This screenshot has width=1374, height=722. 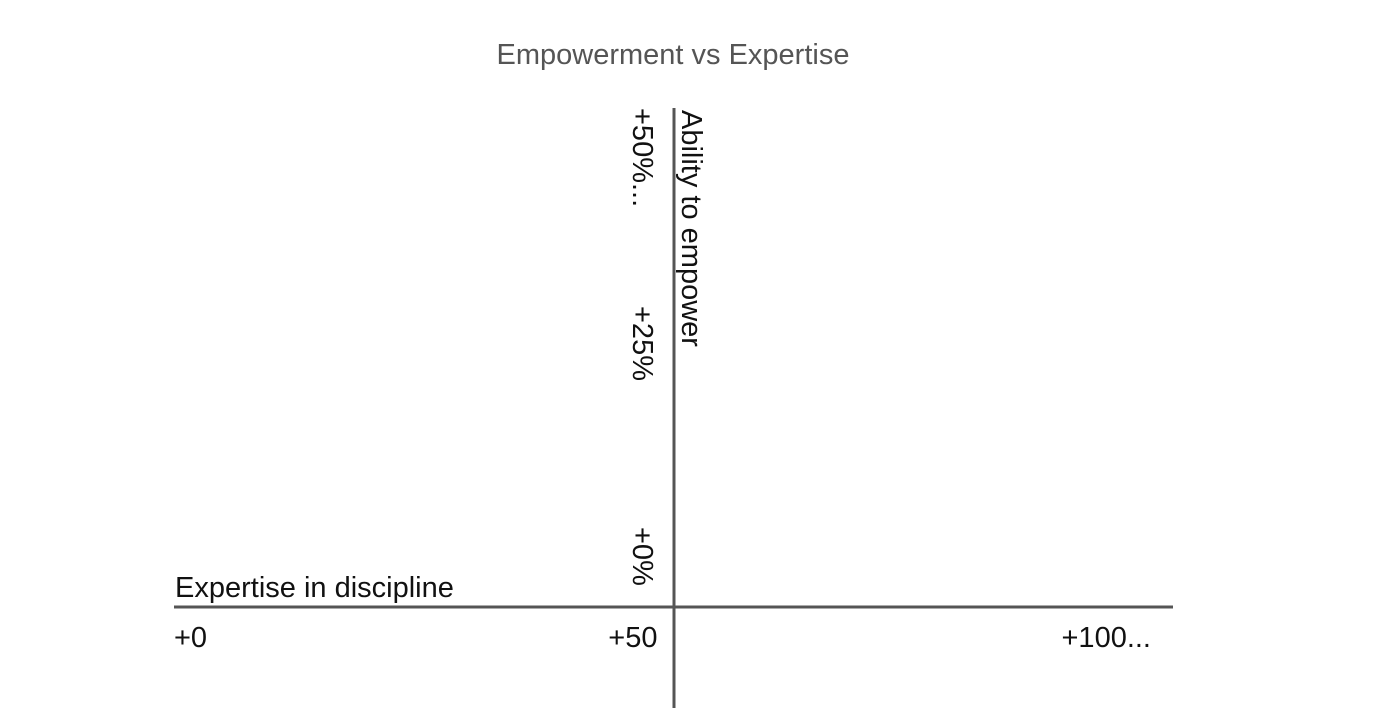 What do you see at coordinates (673, 55) in the screenshot?
I see `chart-title: Empowerment vs Expertise` at bounding box center [673, 55].